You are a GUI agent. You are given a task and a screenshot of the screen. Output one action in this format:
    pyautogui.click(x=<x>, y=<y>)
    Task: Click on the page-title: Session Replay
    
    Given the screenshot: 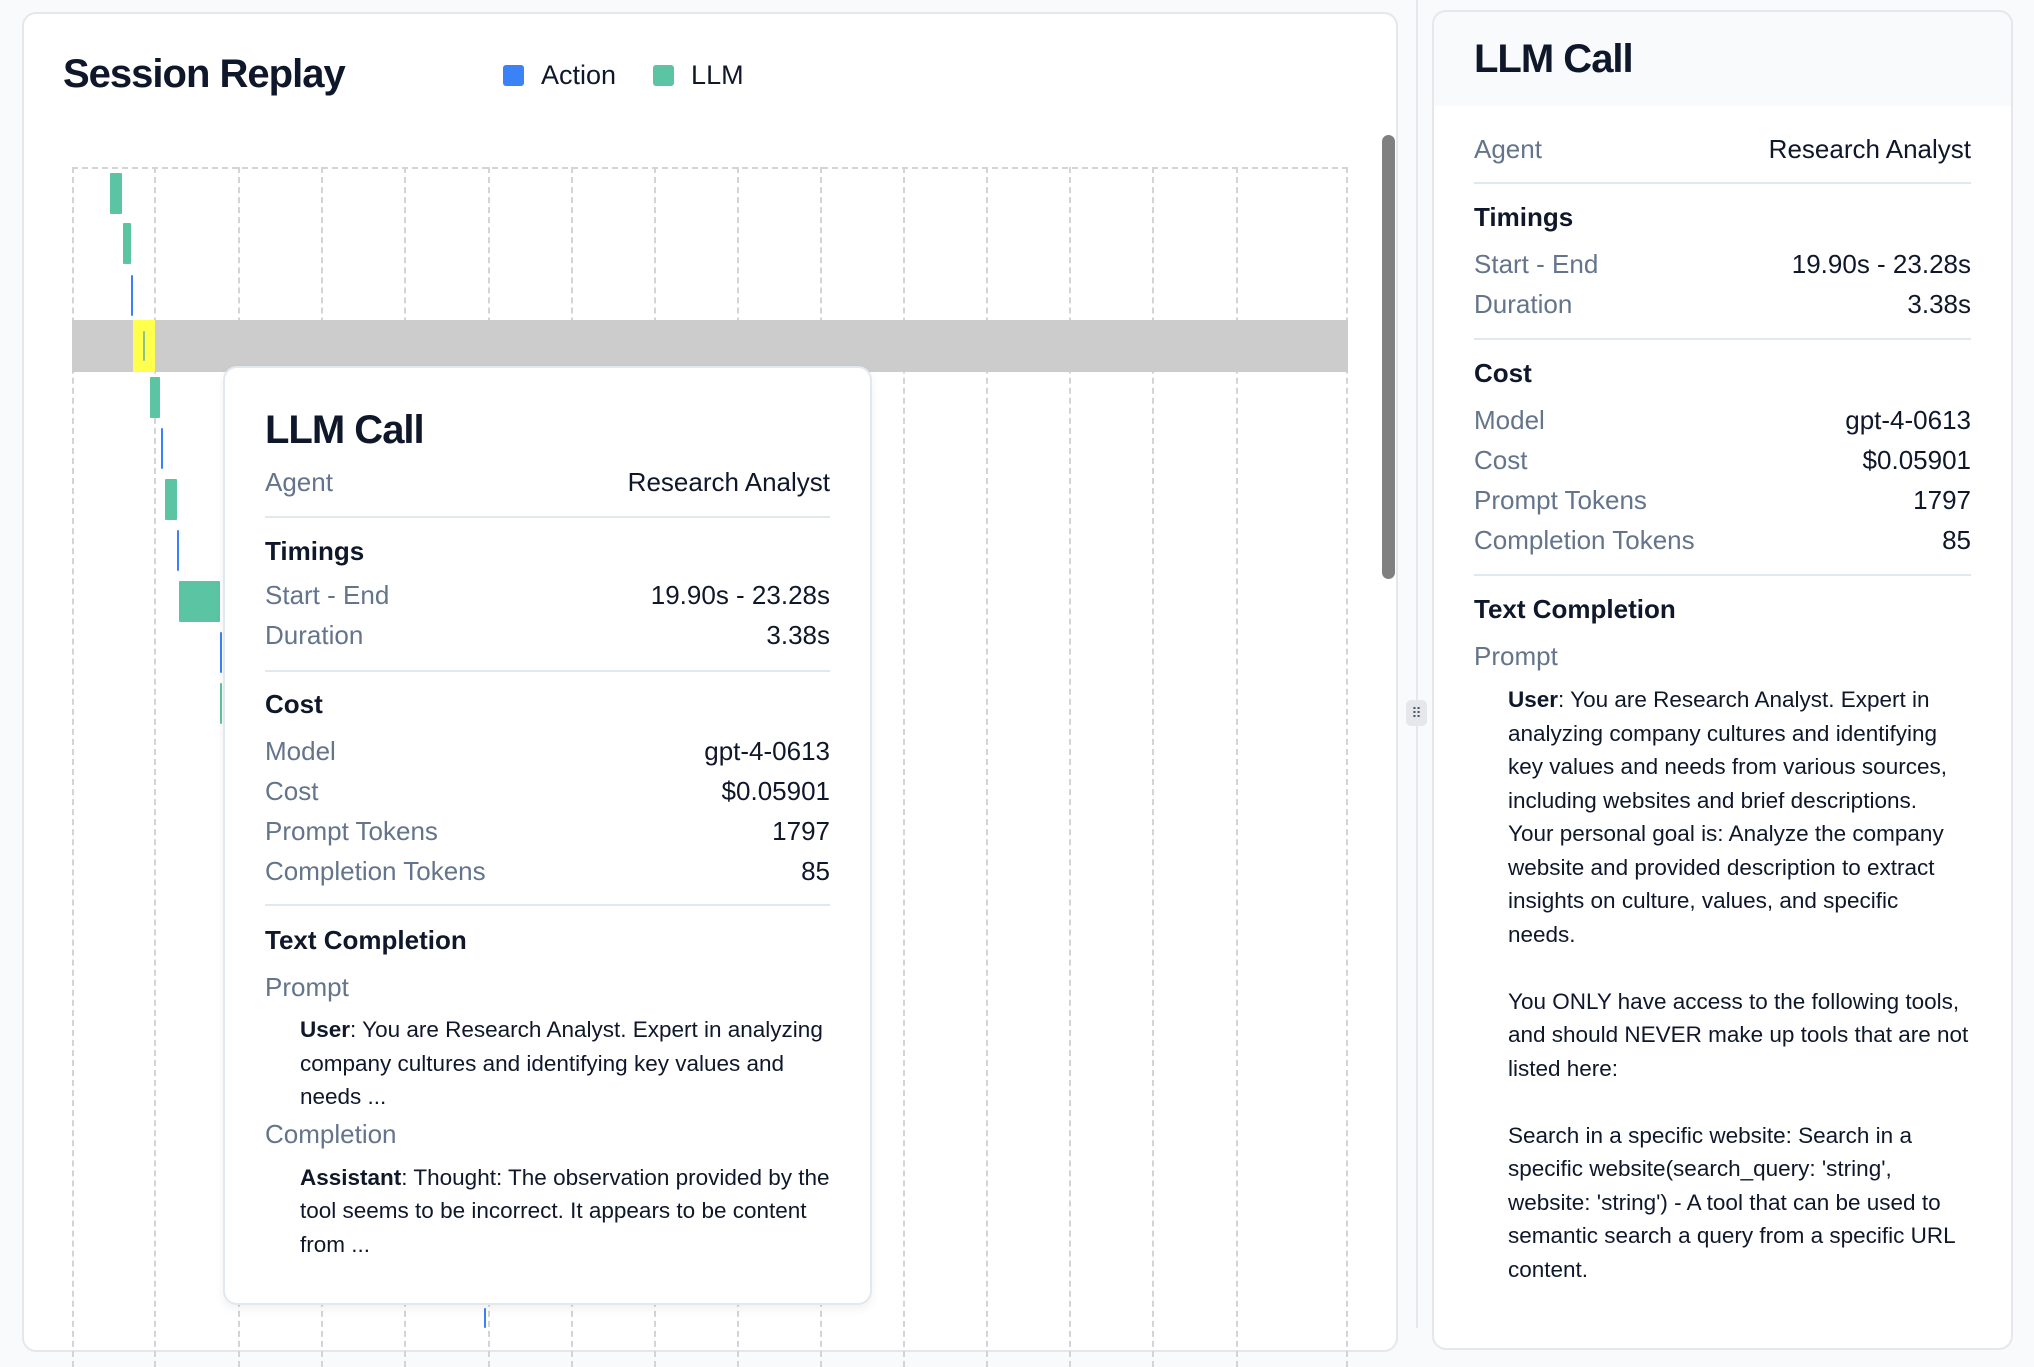 What is the action you would take?
    pyautogui.click(x=204, y=74)
    